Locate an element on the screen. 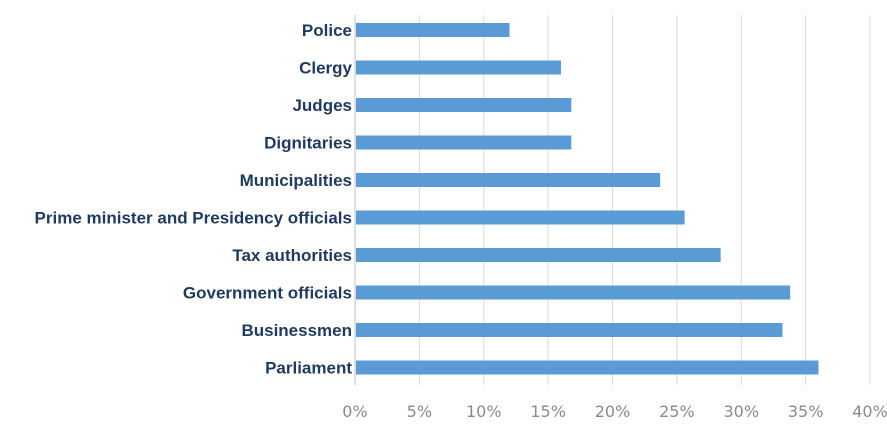 The width and height of the screenshot is (887, 424). x-tick-label: 40% is located at coordinates (869, 411).